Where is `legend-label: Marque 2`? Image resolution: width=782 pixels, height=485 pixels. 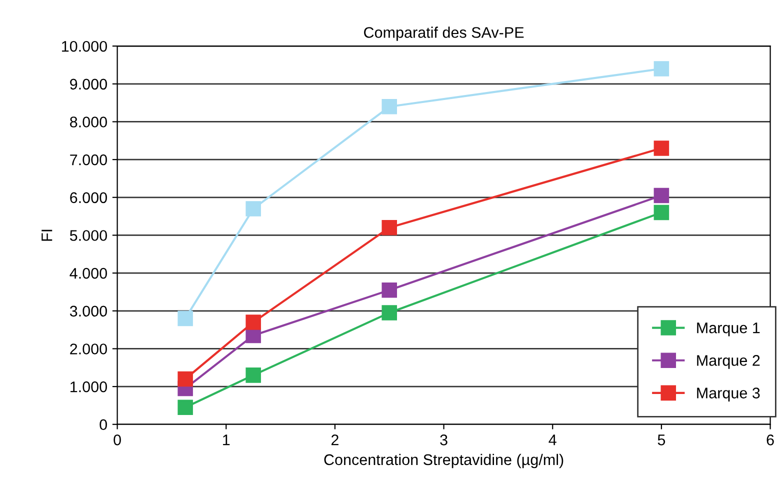
legend-label: Marque 2 is located at coordinates (728, 362).